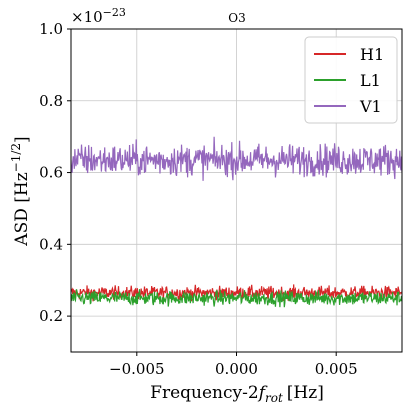 This screenshot has height=415, width=415. I want to click on y-tick-label: 0.8, so click(51, 101).